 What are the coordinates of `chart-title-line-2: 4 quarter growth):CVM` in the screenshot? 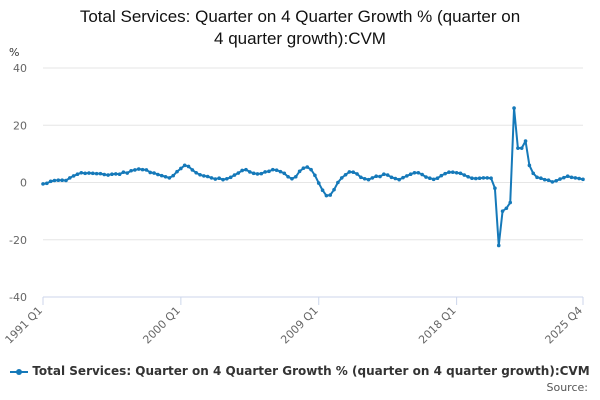 It's located at (300, 38).